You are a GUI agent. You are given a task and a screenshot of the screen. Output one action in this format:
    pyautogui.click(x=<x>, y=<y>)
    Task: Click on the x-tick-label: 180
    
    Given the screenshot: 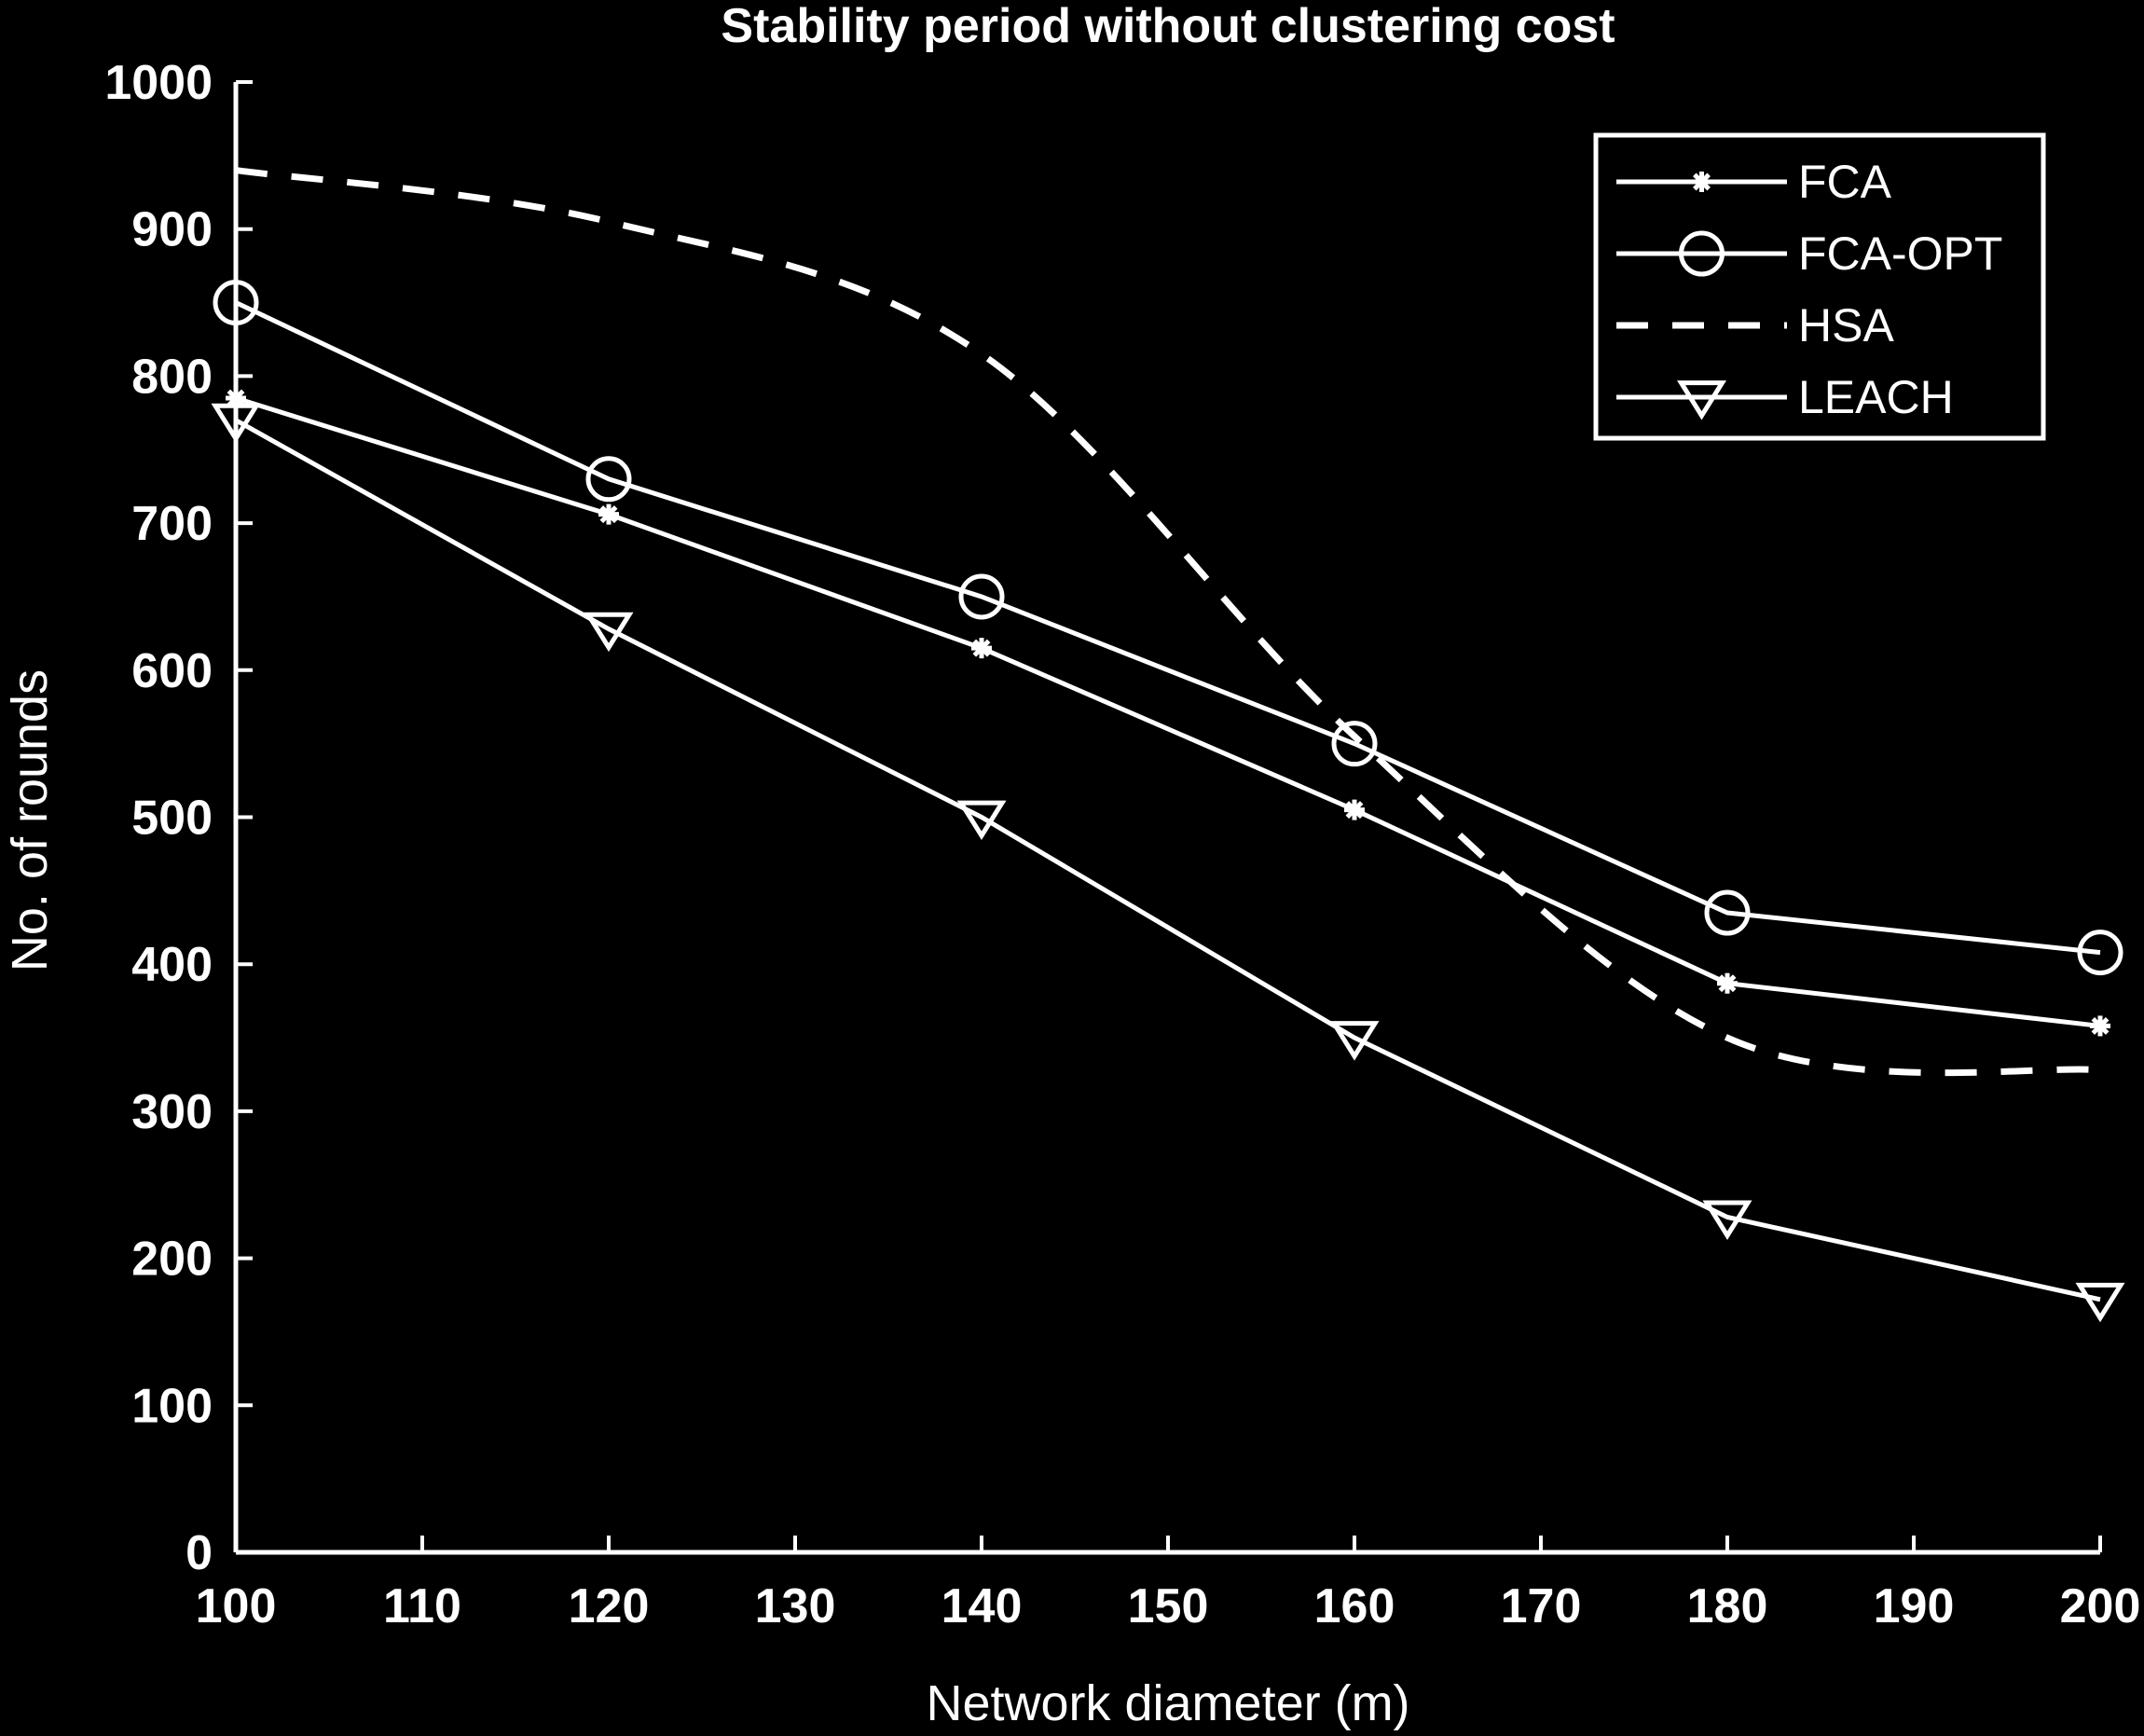 What is the action you would take?
    pyautogui.click(x=1727, y=1606)
    